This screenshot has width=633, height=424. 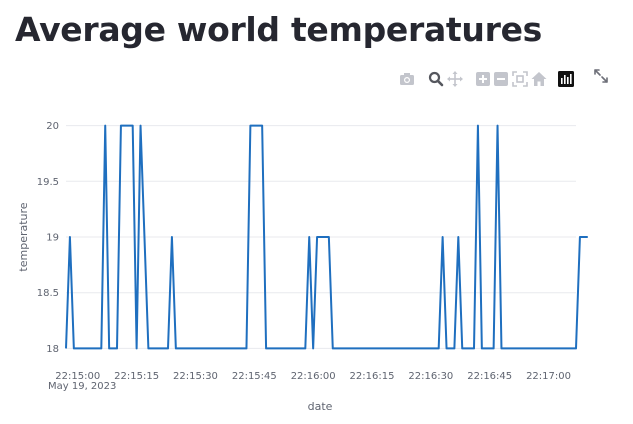 What do you see at coordinates (539, 79) in the screenshot?
I see `home-icon` at bounding box center [539, 79].